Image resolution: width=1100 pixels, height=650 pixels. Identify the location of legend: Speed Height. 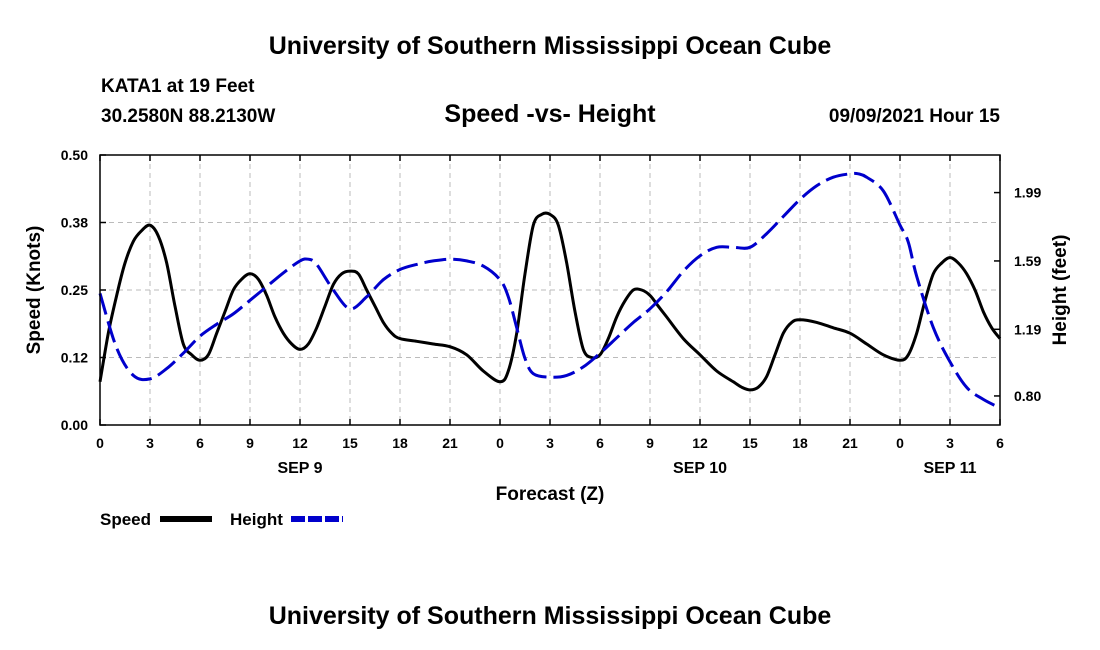
(221, 519).